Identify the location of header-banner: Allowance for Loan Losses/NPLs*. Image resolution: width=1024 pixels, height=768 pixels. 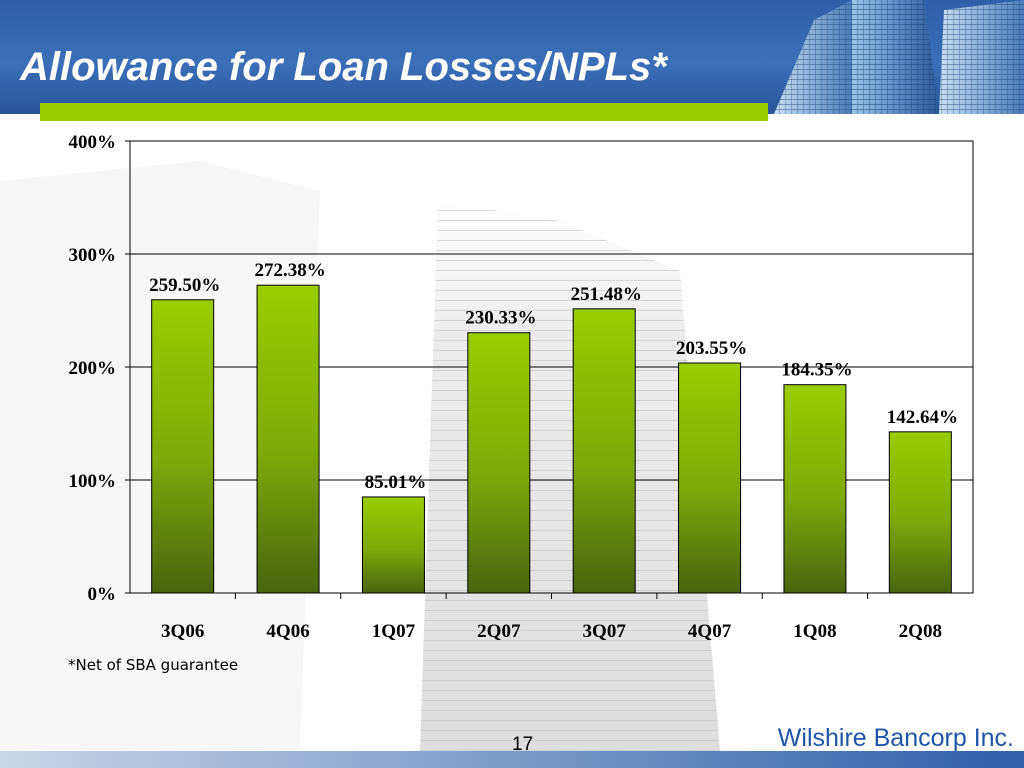
(512, 57).